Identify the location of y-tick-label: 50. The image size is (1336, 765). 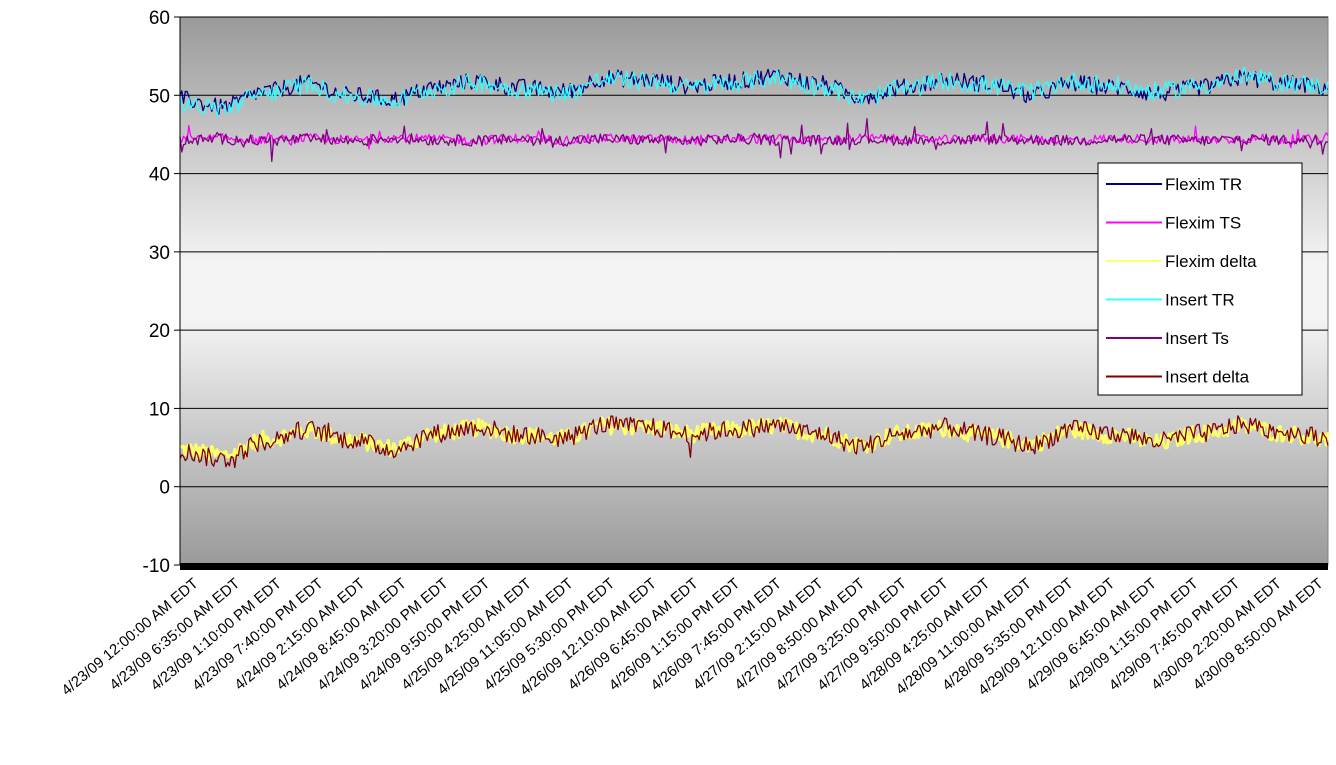
(159, 96).